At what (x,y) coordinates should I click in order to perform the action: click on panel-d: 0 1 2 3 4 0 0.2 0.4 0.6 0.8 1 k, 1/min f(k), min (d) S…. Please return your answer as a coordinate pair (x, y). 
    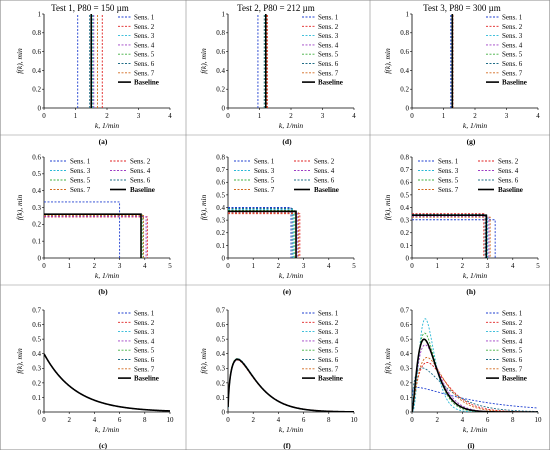
    Looking at the image, I should click on (277, 78).